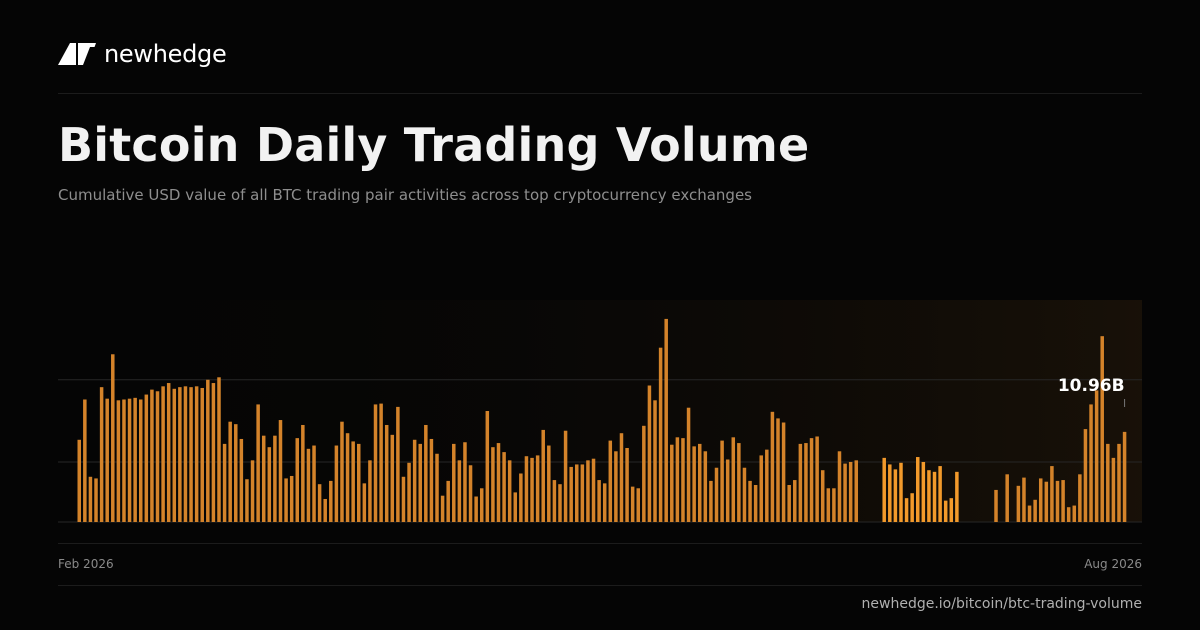  What do you see at coordinates (142, 54) in the screenshot?
I see `brand-logo: newhedge` at bounding box center [142, 54].